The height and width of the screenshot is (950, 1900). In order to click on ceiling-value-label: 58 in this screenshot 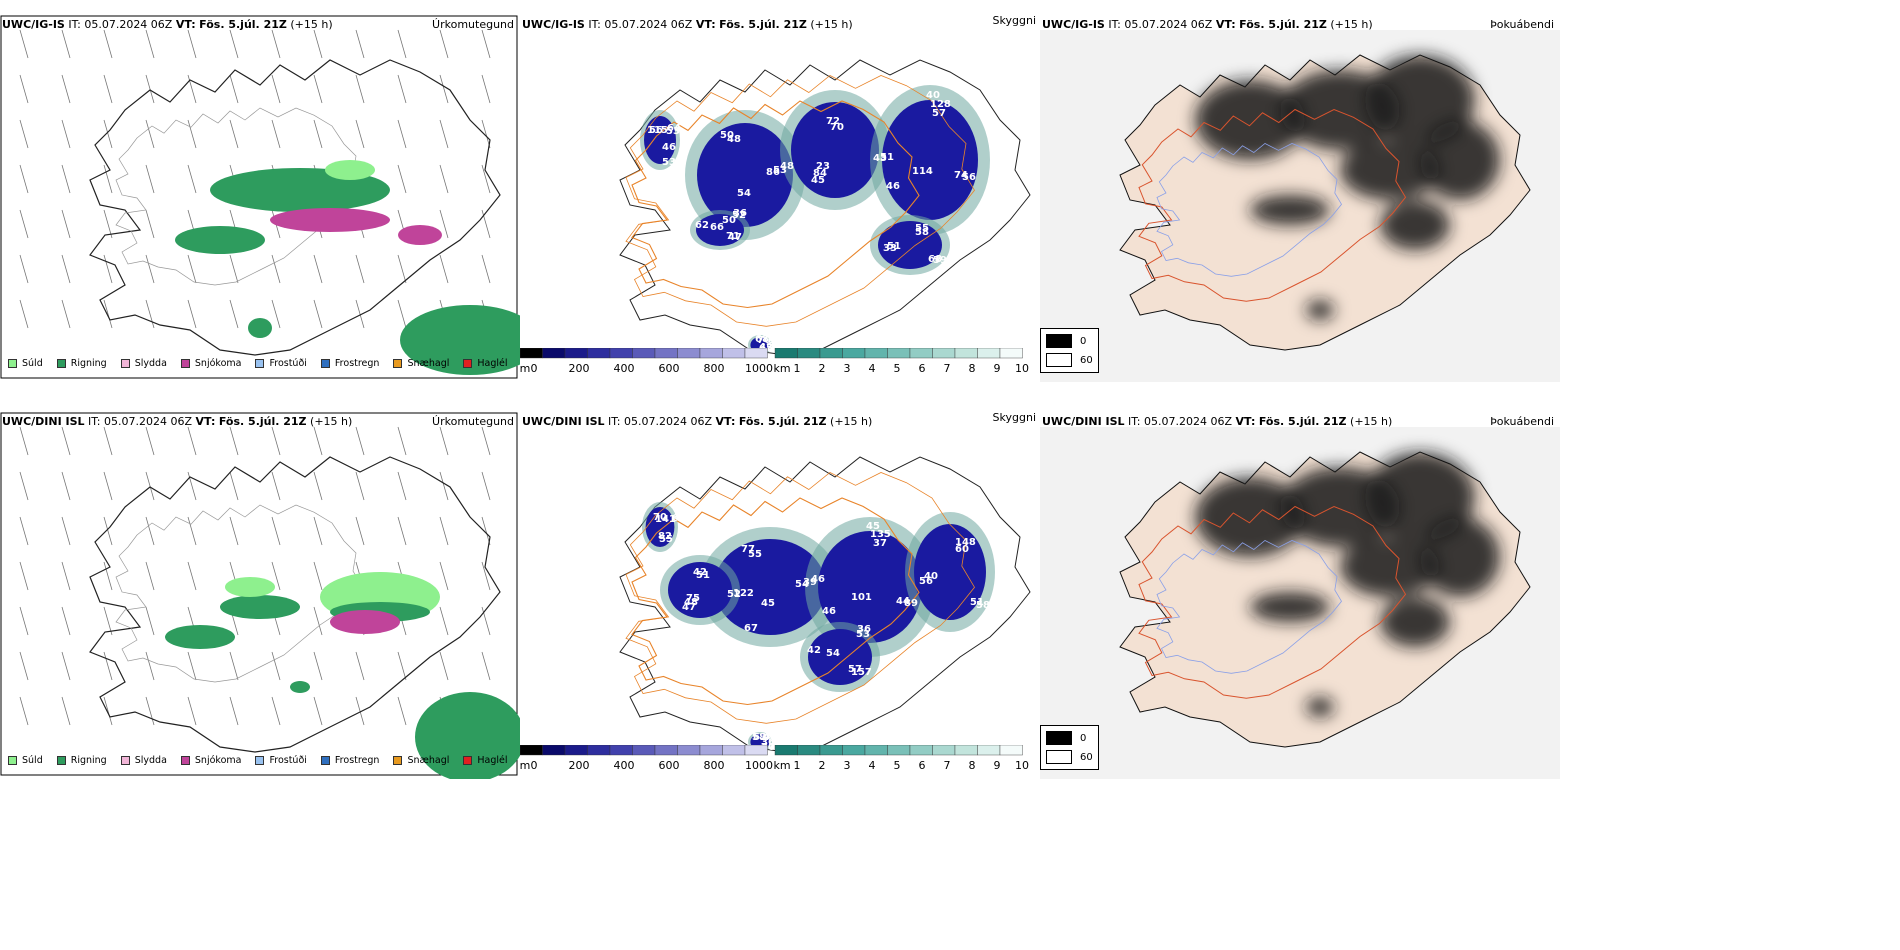, I will do `click(983, 605)`.